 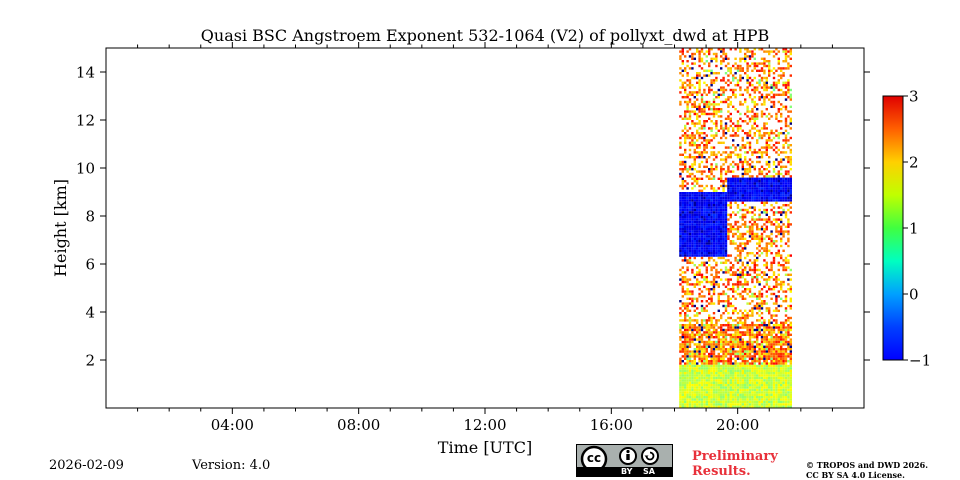 I want to click on colorbar-tick-label: 2, so click(x=914, y=163).